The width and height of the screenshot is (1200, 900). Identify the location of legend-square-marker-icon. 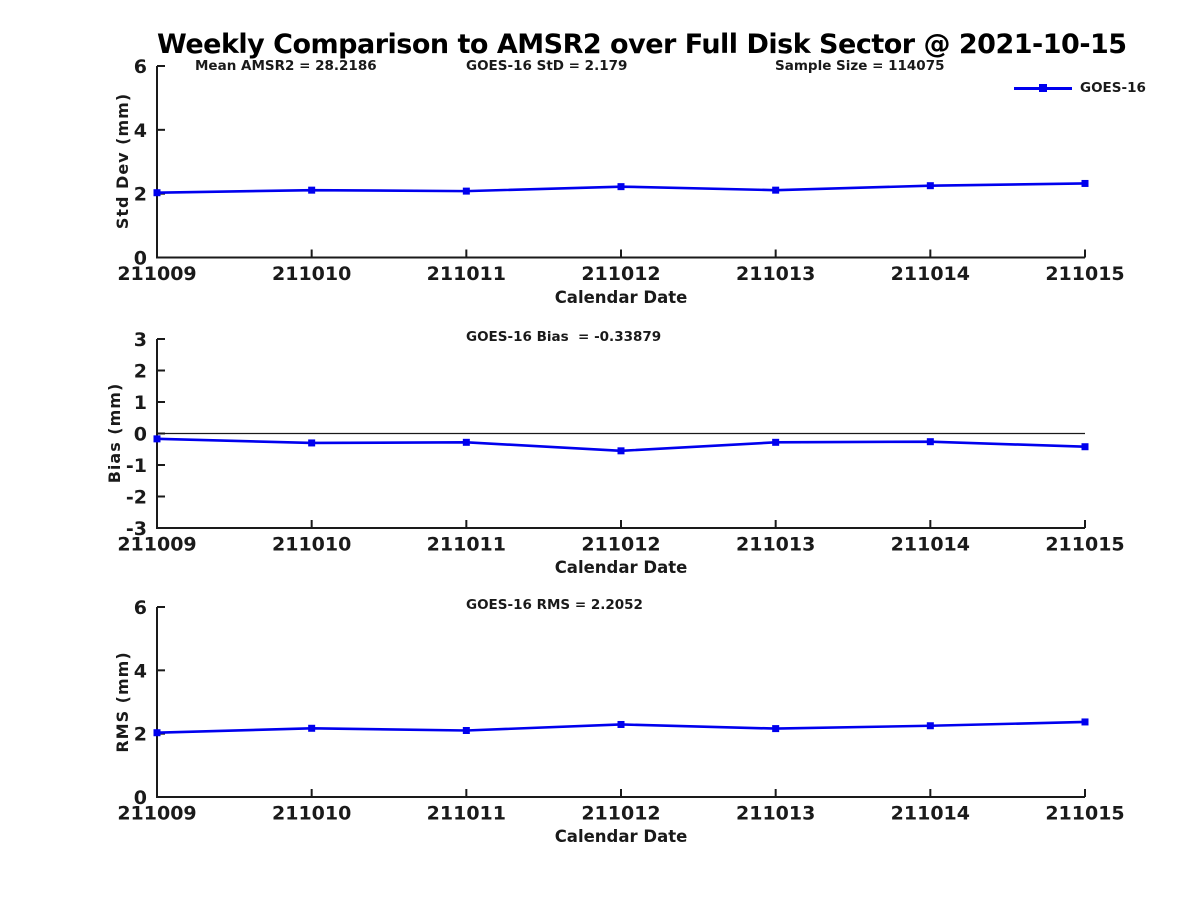
(1043, 88).